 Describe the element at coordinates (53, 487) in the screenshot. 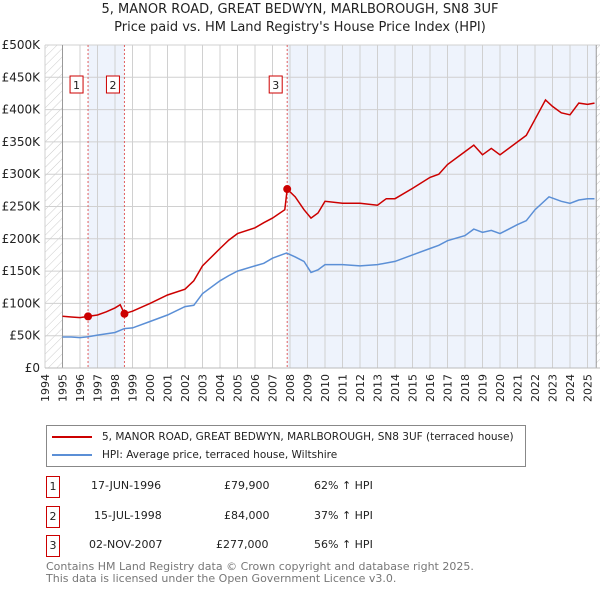

I see `sale-marker-badge: 1` at that location.